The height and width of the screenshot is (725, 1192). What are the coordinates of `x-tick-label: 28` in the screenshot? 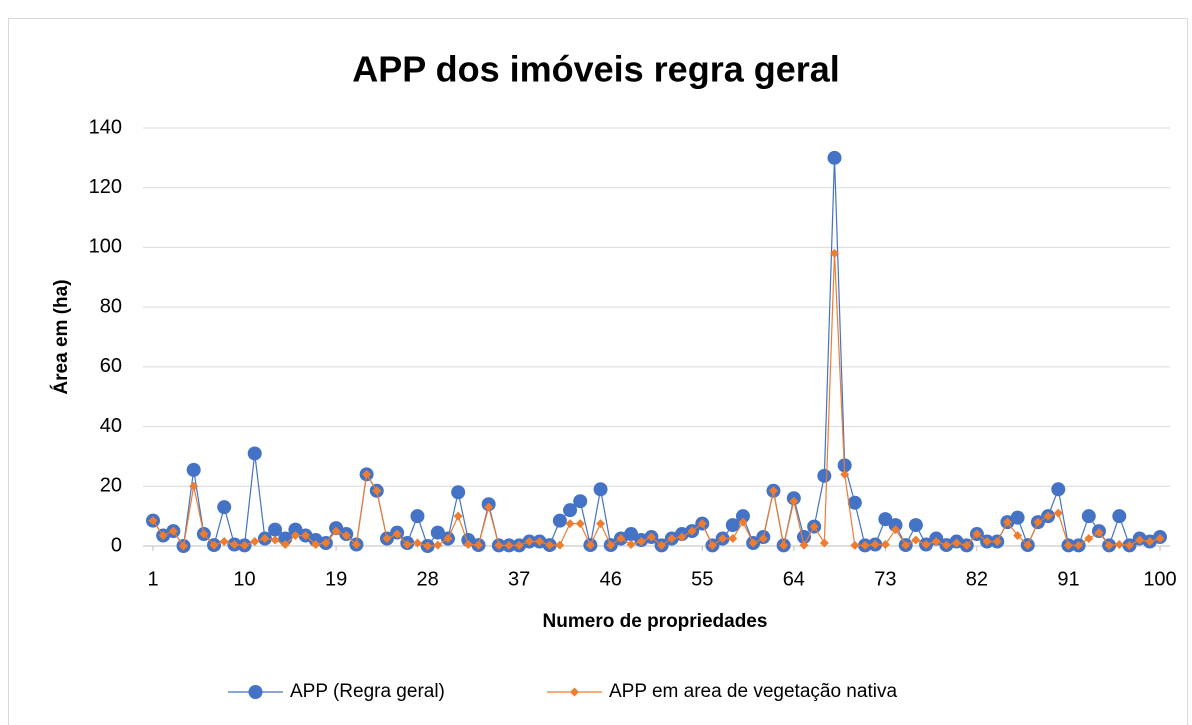 It's located at (428, 579).